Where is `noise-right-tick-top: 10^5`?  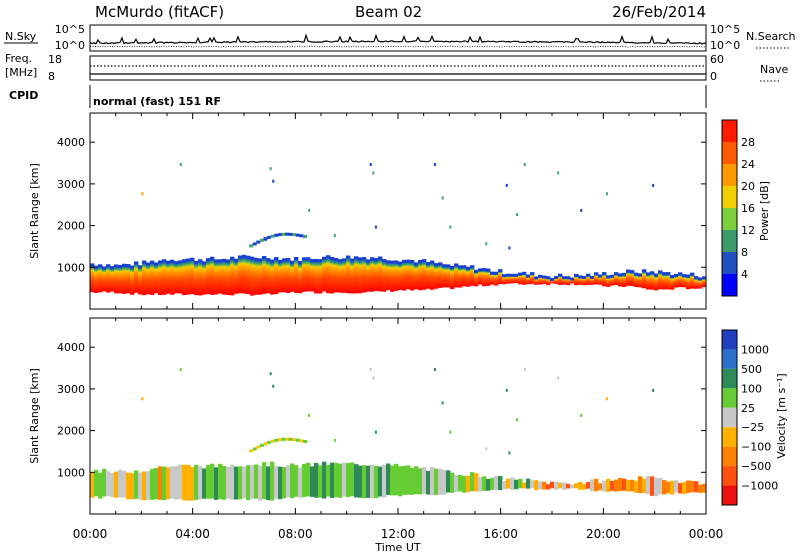 noise-right-tick-top: 10^5 is located at coordinates (725, 29).